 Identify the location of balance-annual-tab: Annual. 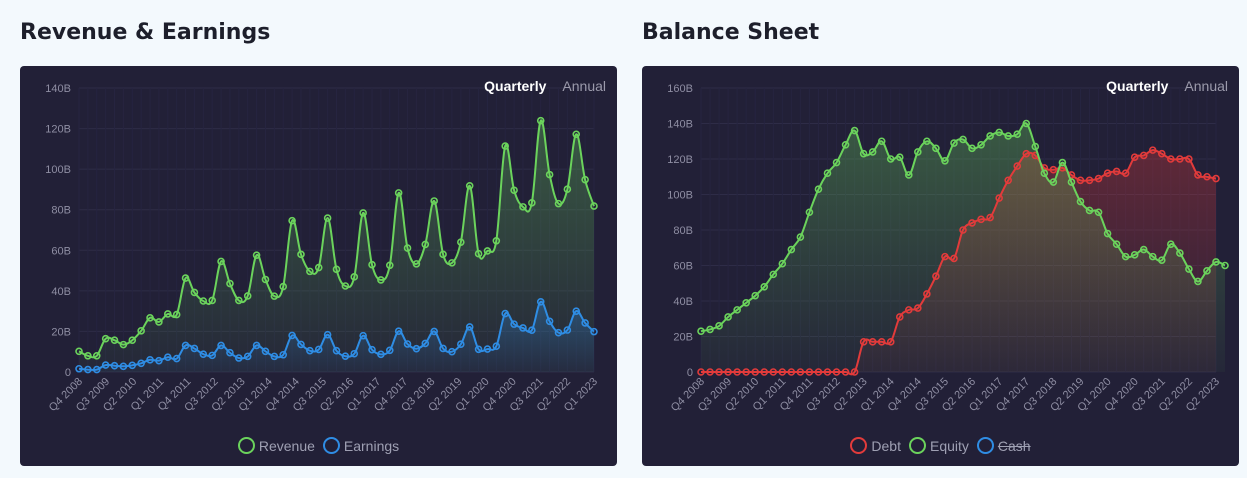
(1206, 86).